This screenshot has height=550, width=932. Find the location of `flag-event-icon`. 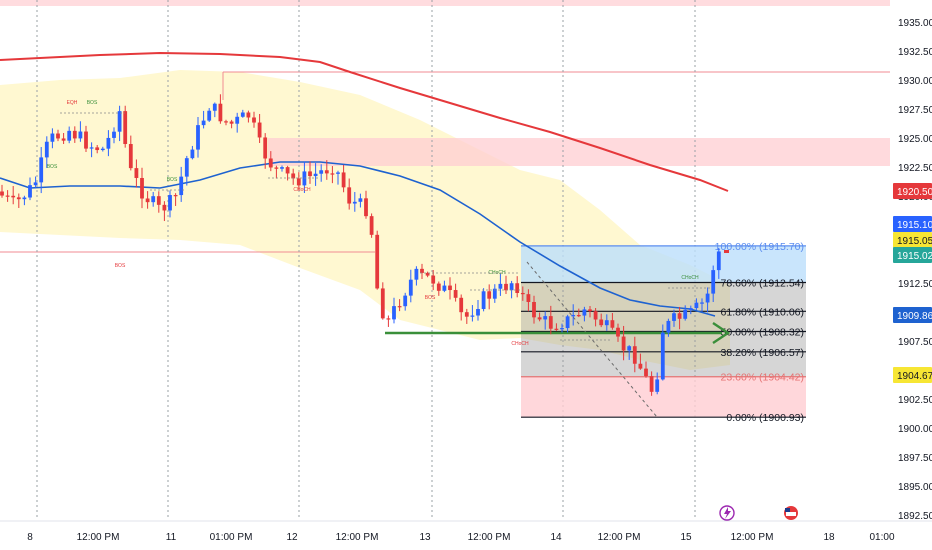

flag-event-icon is located at coordinates (791, 513).